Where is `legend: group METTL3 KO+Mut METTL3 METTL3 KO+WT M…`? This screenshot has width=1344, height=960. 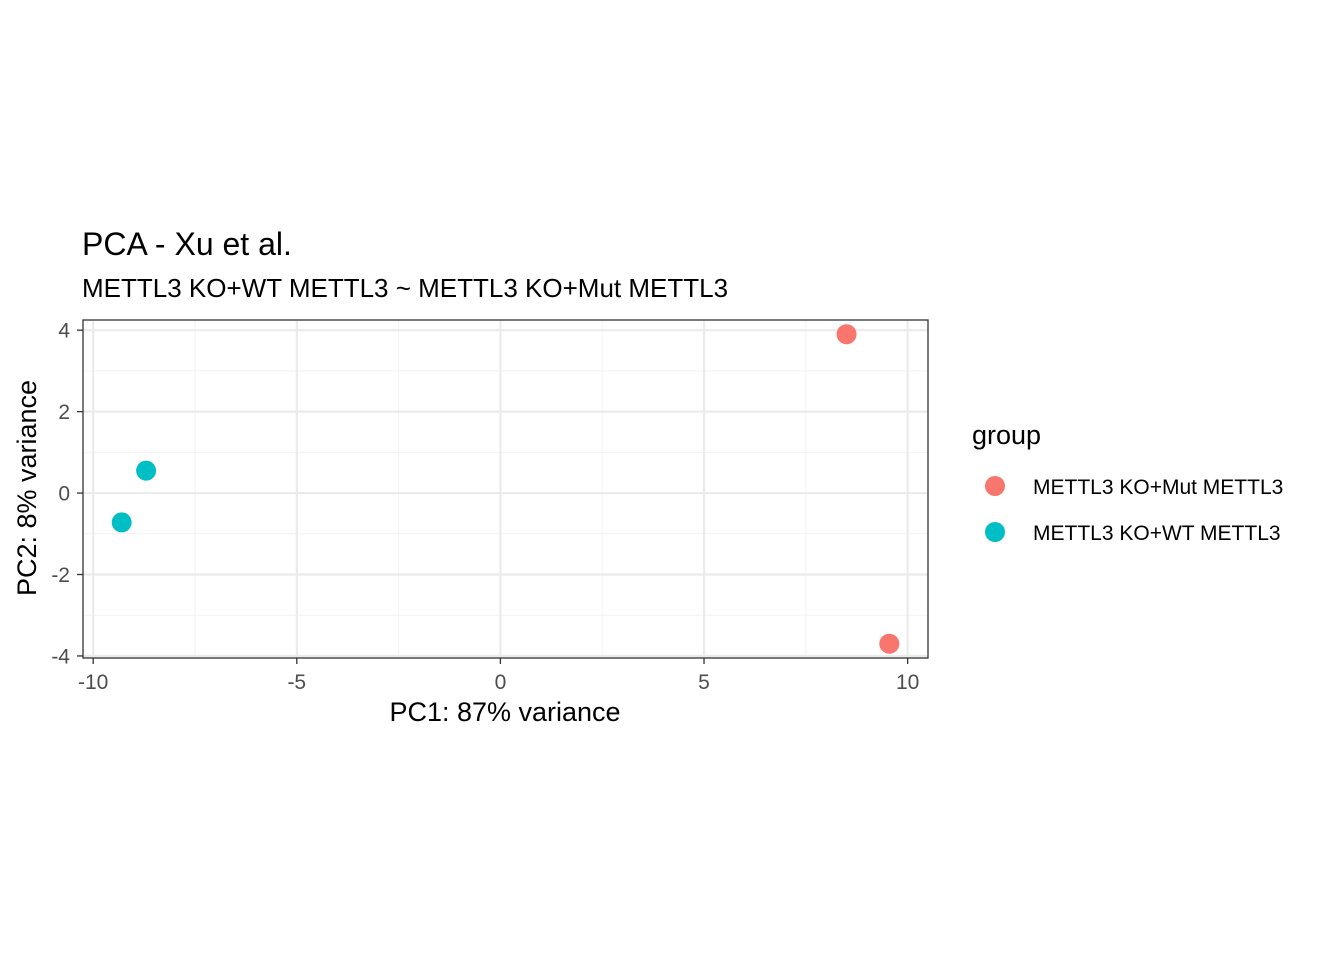 legend: group METTL3 KO+Mut METTL3 METTL3 KO+WT M… is located at coordinates (1127, 482).